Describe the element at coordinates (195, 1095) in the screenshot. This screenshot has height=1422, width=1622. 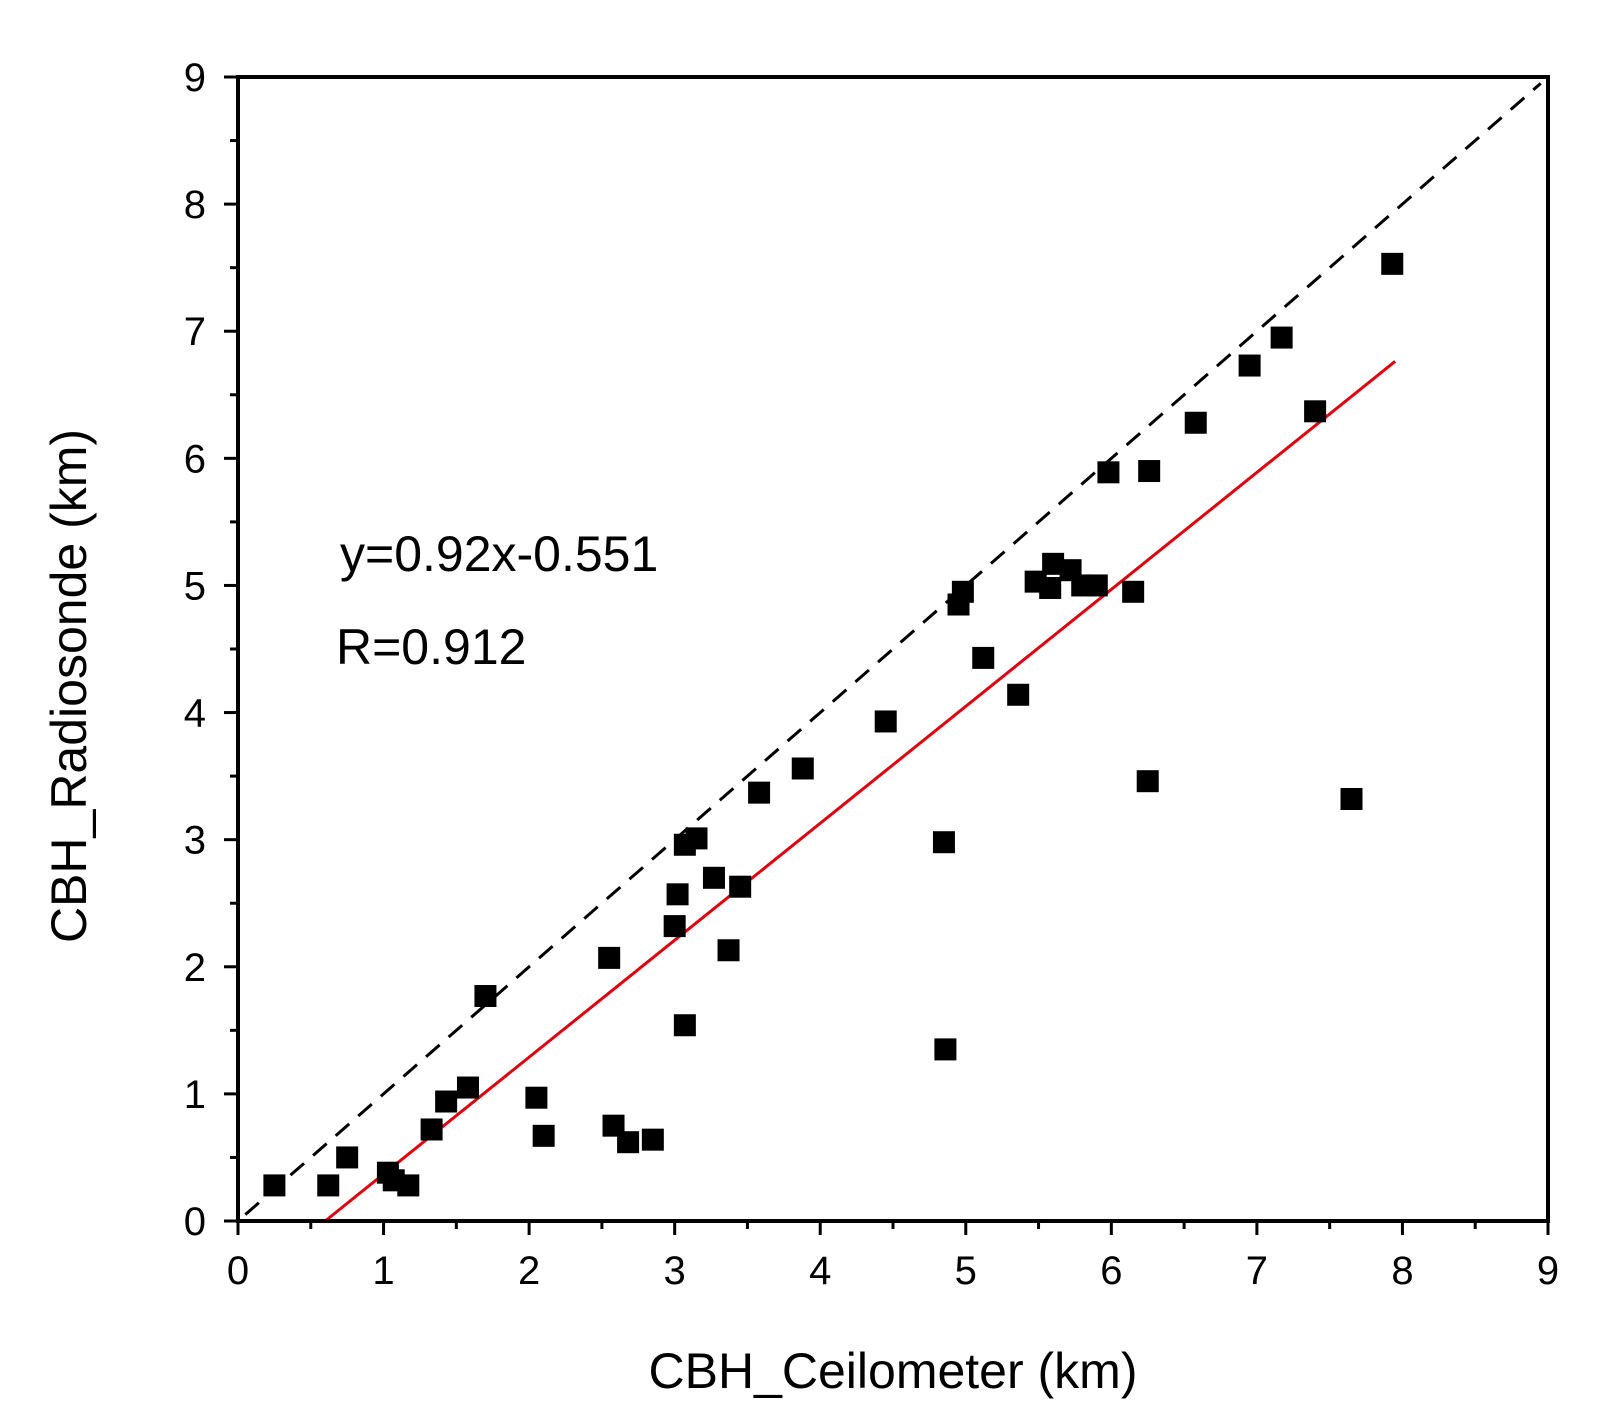
I see `y-tick-label: 1` at that location.